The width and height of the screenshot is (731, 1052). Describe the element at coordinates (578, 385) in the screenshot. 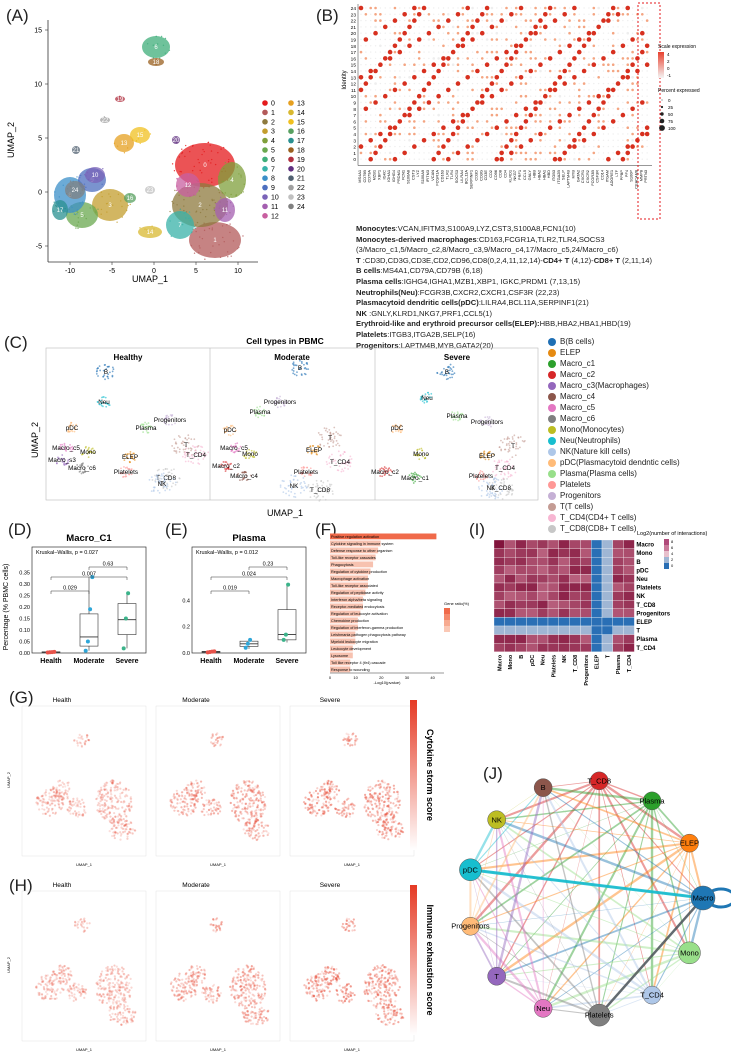

I see `legend-label: Macro_c3` at that location.